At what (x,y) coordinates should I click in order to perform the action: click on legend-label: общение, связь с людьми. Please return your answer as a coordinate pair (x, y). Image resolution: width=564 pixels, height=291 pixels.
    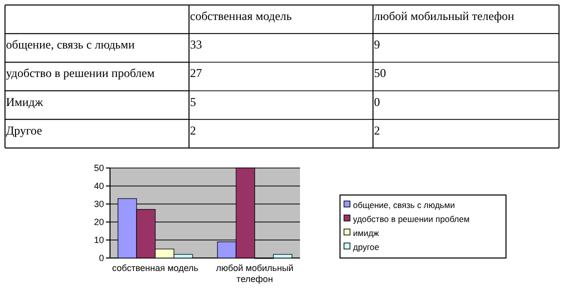
    Looking at the image, I should click on (404, 205).